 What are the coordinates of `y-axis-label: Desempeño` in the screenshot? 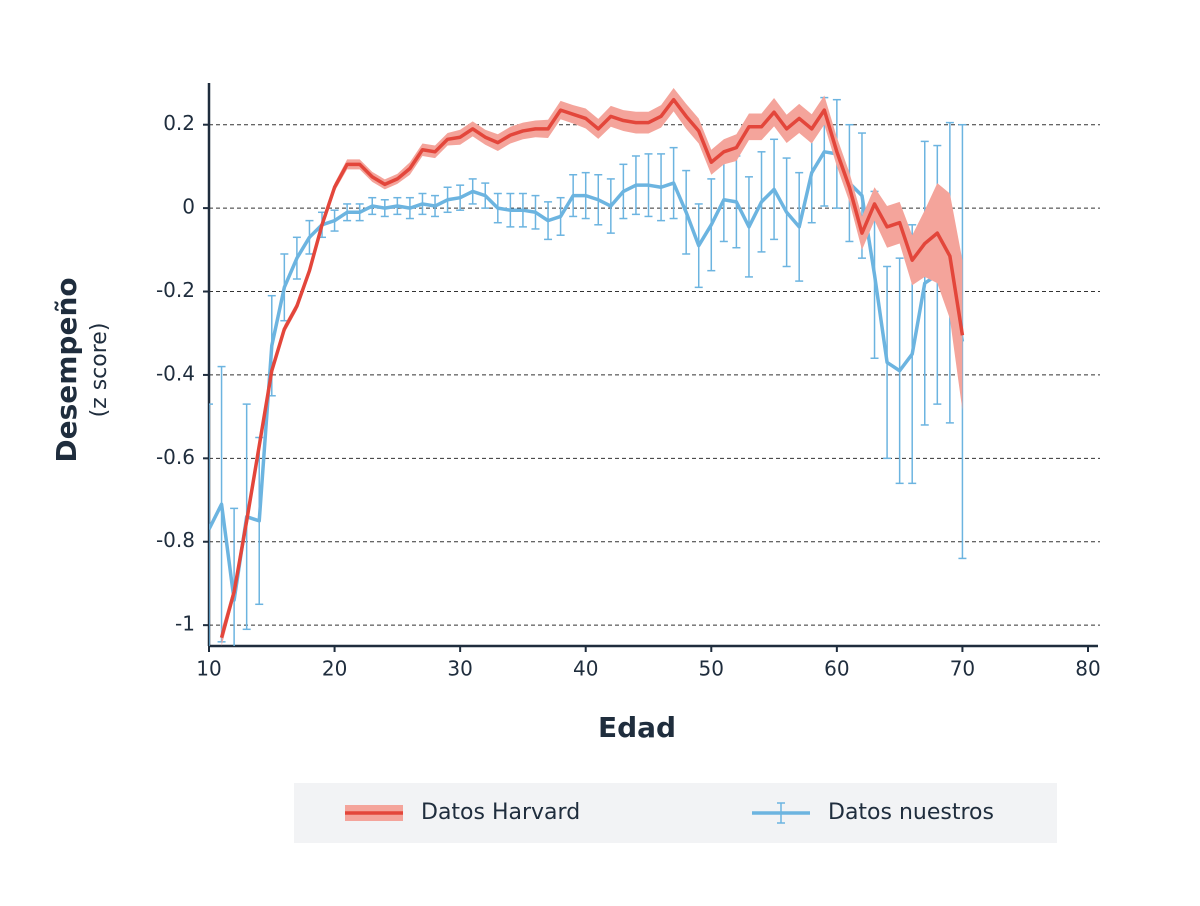 It's located at (66, 369).